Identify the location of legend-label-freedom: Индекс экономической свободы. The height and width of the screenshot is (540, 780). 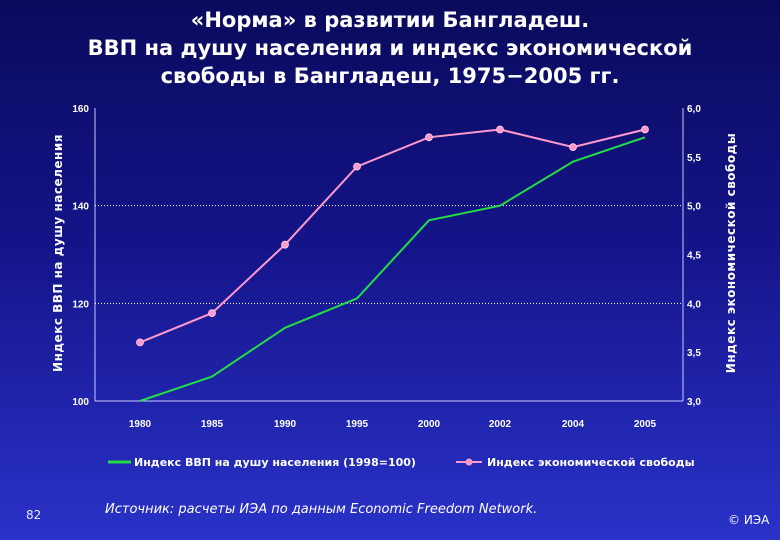
(591, 462).